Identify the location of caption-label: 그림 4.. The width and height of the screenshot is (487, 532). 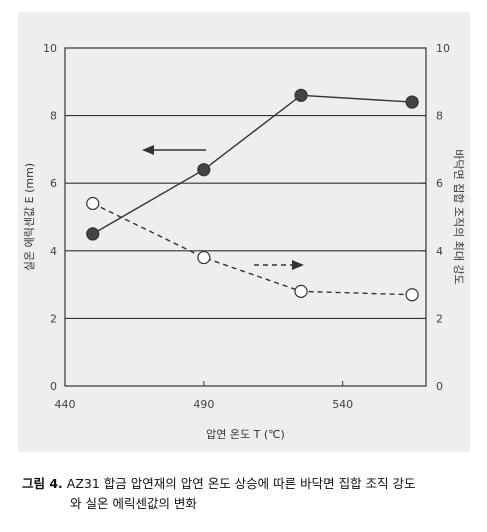
(42, 483).